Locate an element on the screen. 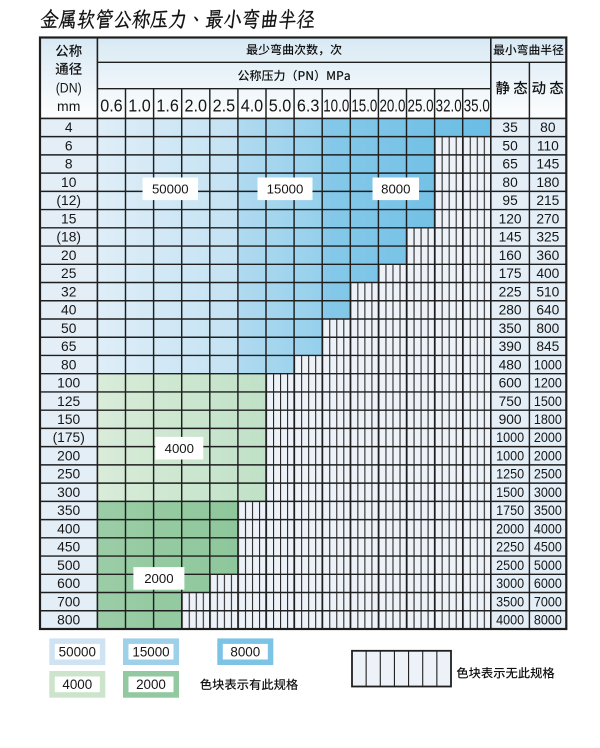 The image size is (600, 748). svg-text: 25 is located at coordinates (69, 273).